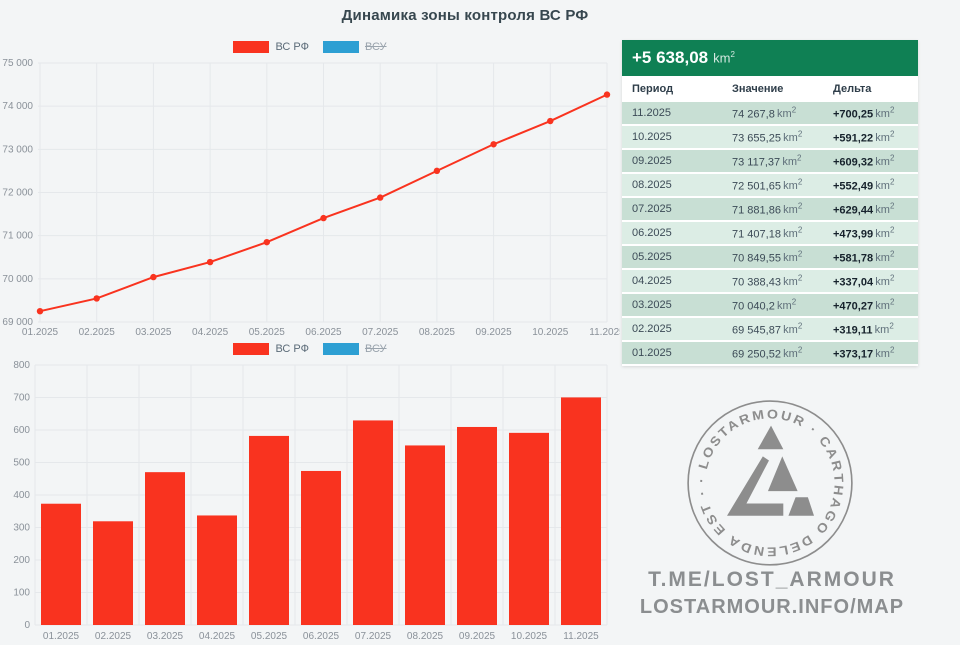 The image size is (960, 645). What do you see at coordinates (17, 279) in the screenshot?
I see `svg-text: 70 000` at bounding box center [17, 279].